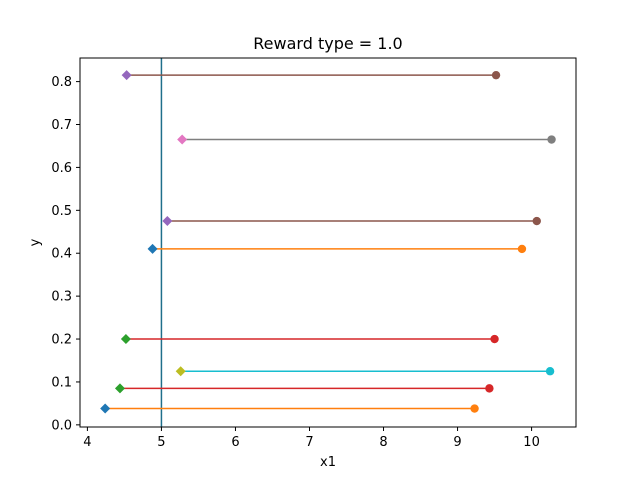 This screenshot has height=480, width=640. Describe the element at coordinates (35, 242) in the screenshot. I see `y-axis-label: y` at that location.